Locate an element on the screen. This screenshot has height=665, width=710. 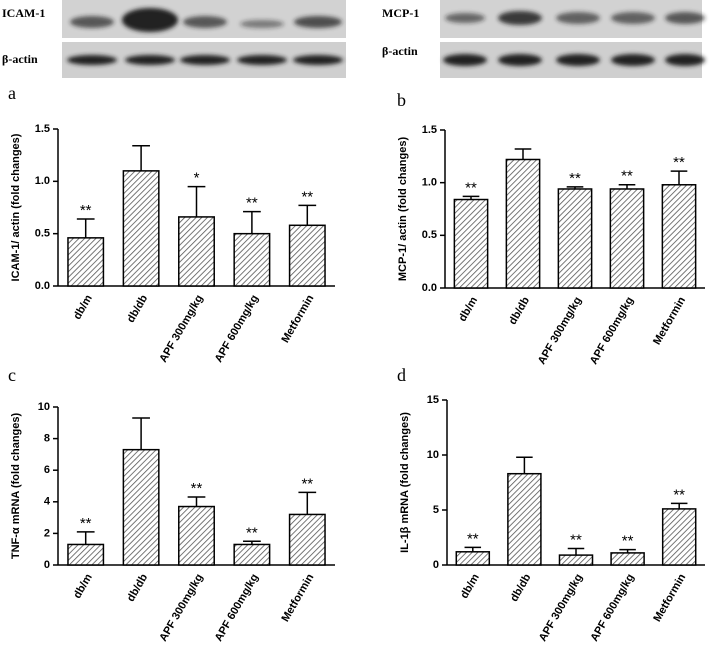
y-tick-label: 5 is located at coordinates (436, 510).